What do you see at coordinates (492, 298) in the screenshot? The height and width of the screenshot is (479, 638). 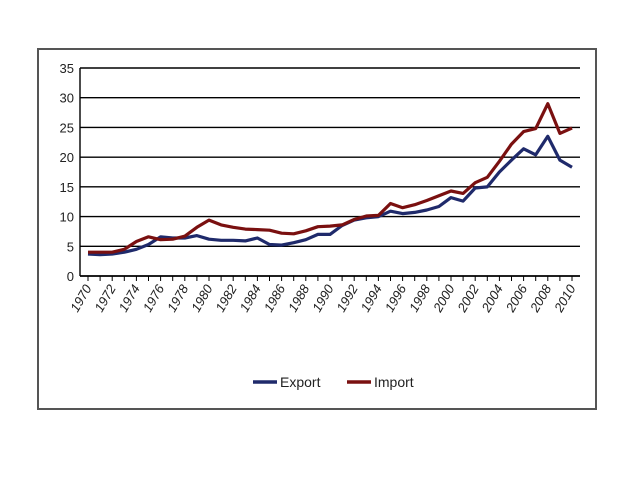 I see `x-tick-label: 2004` at bounding box center [492, 298].